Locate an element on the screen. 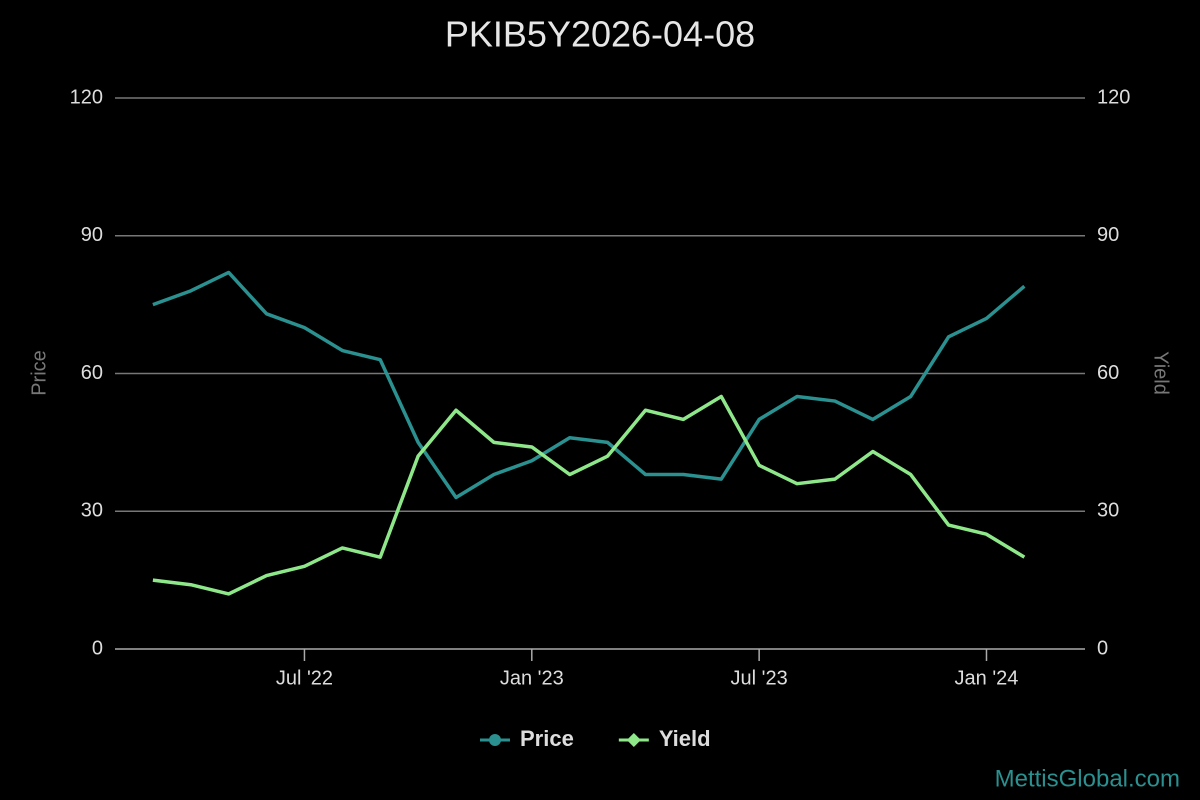 The image size is (1200, 800). y-tick-label: 90 is located at coordinates (92, 235).